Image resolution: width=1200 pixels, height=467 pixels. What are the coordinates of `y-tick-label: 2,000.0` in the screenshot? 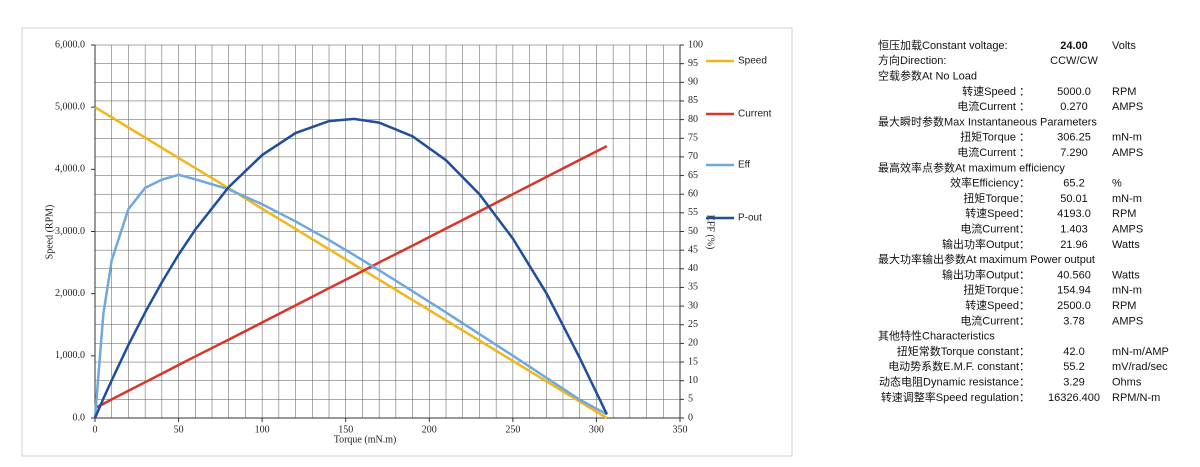 It's located at (70, 293).